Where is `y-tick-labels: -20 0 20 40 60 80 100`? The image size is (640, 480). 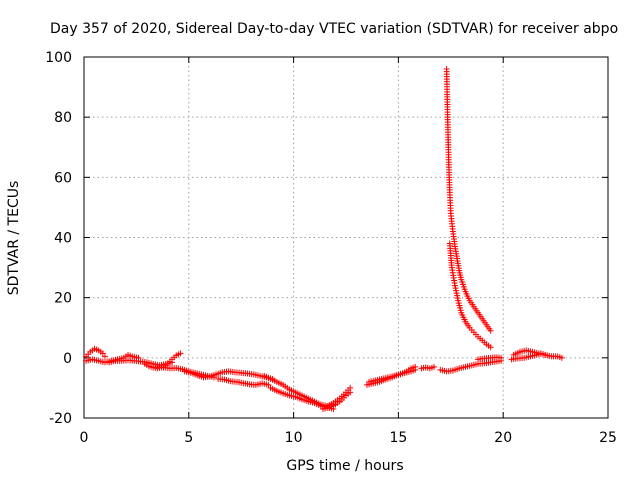
y-tick-labels: -20 0 20 40 60 80 100 is located at coordinates (58, 238).